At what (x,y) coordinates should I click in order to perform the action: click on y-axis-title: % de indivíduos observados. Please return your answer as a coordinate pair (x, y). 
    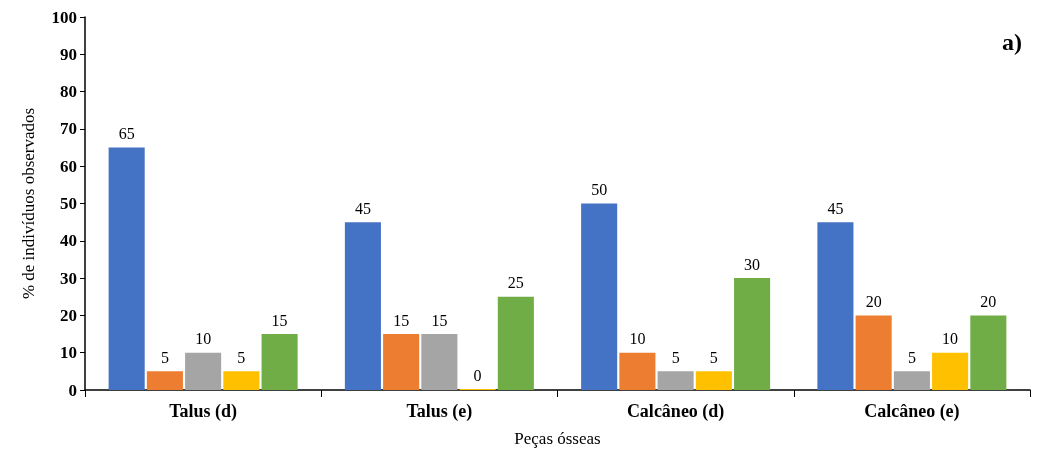
    Looking at the image, I should click on (28, 203).